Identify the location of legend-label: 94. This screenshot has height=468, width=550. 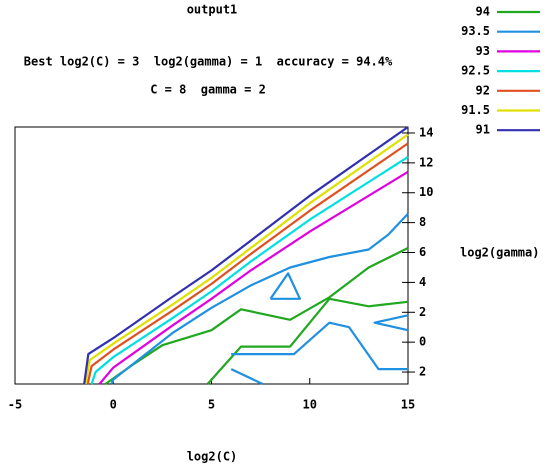
(483, 12).